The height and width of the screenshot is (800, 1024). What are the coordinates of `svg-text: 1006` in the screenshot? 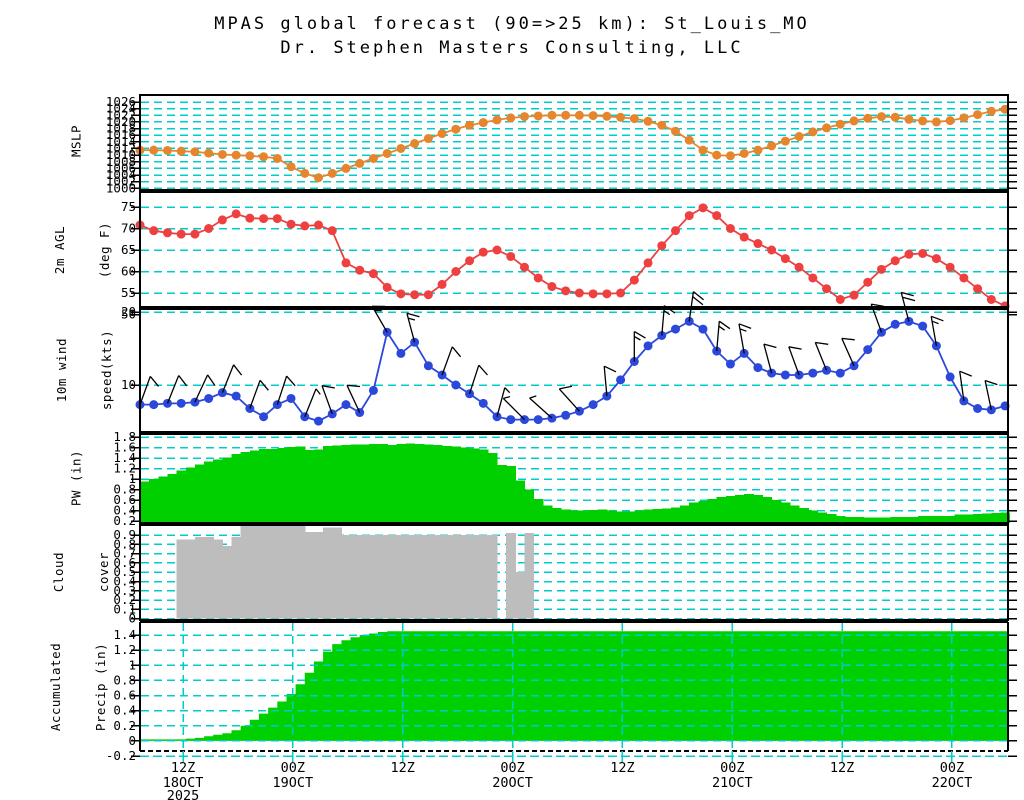 It's located at (121, 167).